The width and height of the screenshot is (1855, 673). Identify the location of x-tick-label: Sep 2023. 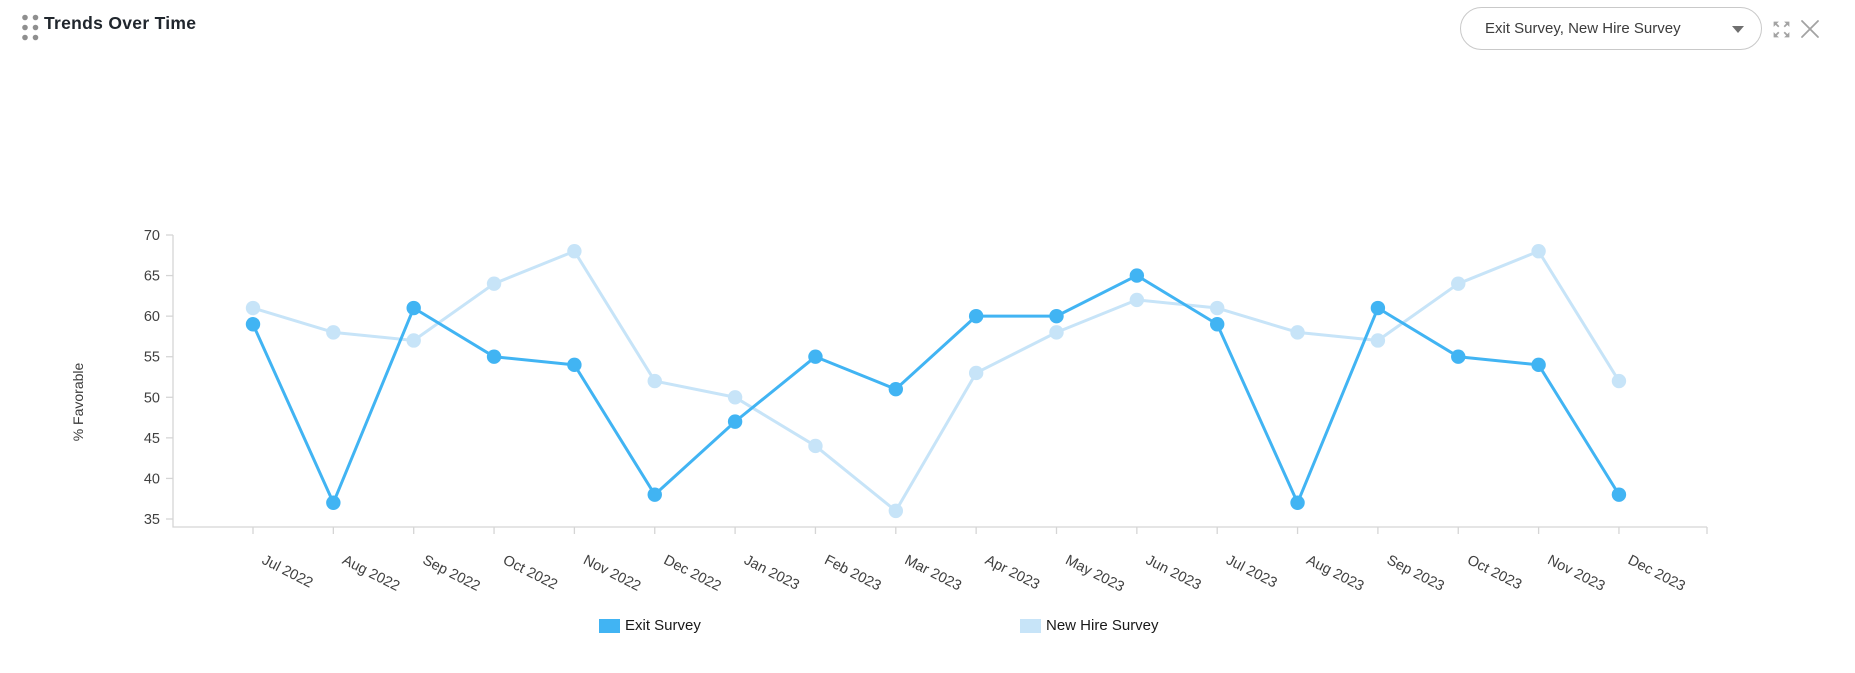
(1415, 573).